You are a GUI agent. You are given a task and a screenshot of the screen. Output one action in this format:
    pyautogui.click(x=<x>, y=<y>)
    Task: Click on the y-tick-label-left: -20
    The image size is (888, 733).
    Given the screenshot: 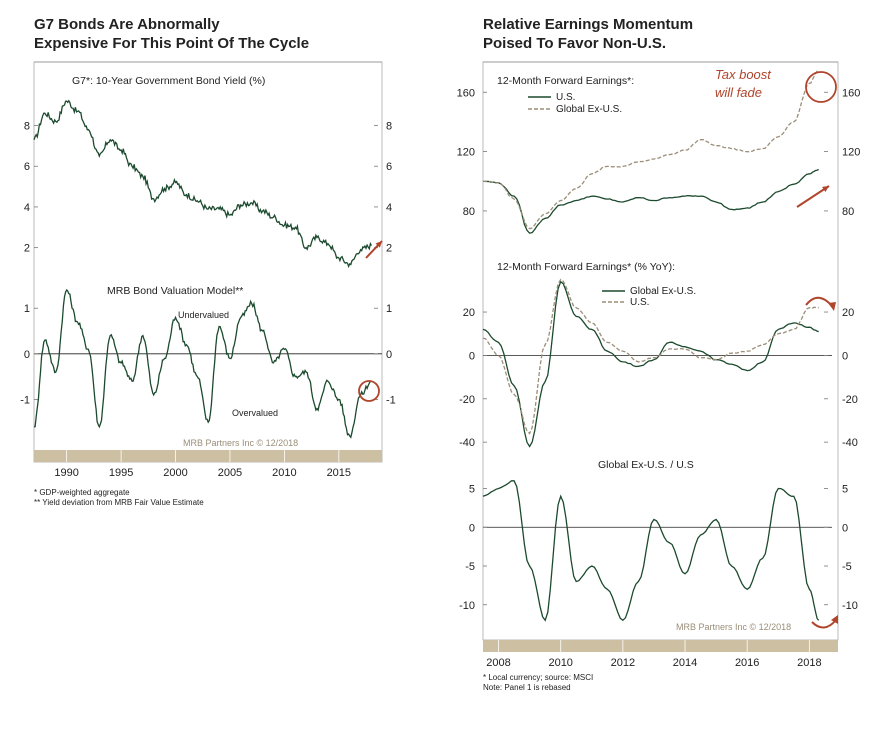 What is the action you would take?
    pyautogui.click(x=467, y=400)
    